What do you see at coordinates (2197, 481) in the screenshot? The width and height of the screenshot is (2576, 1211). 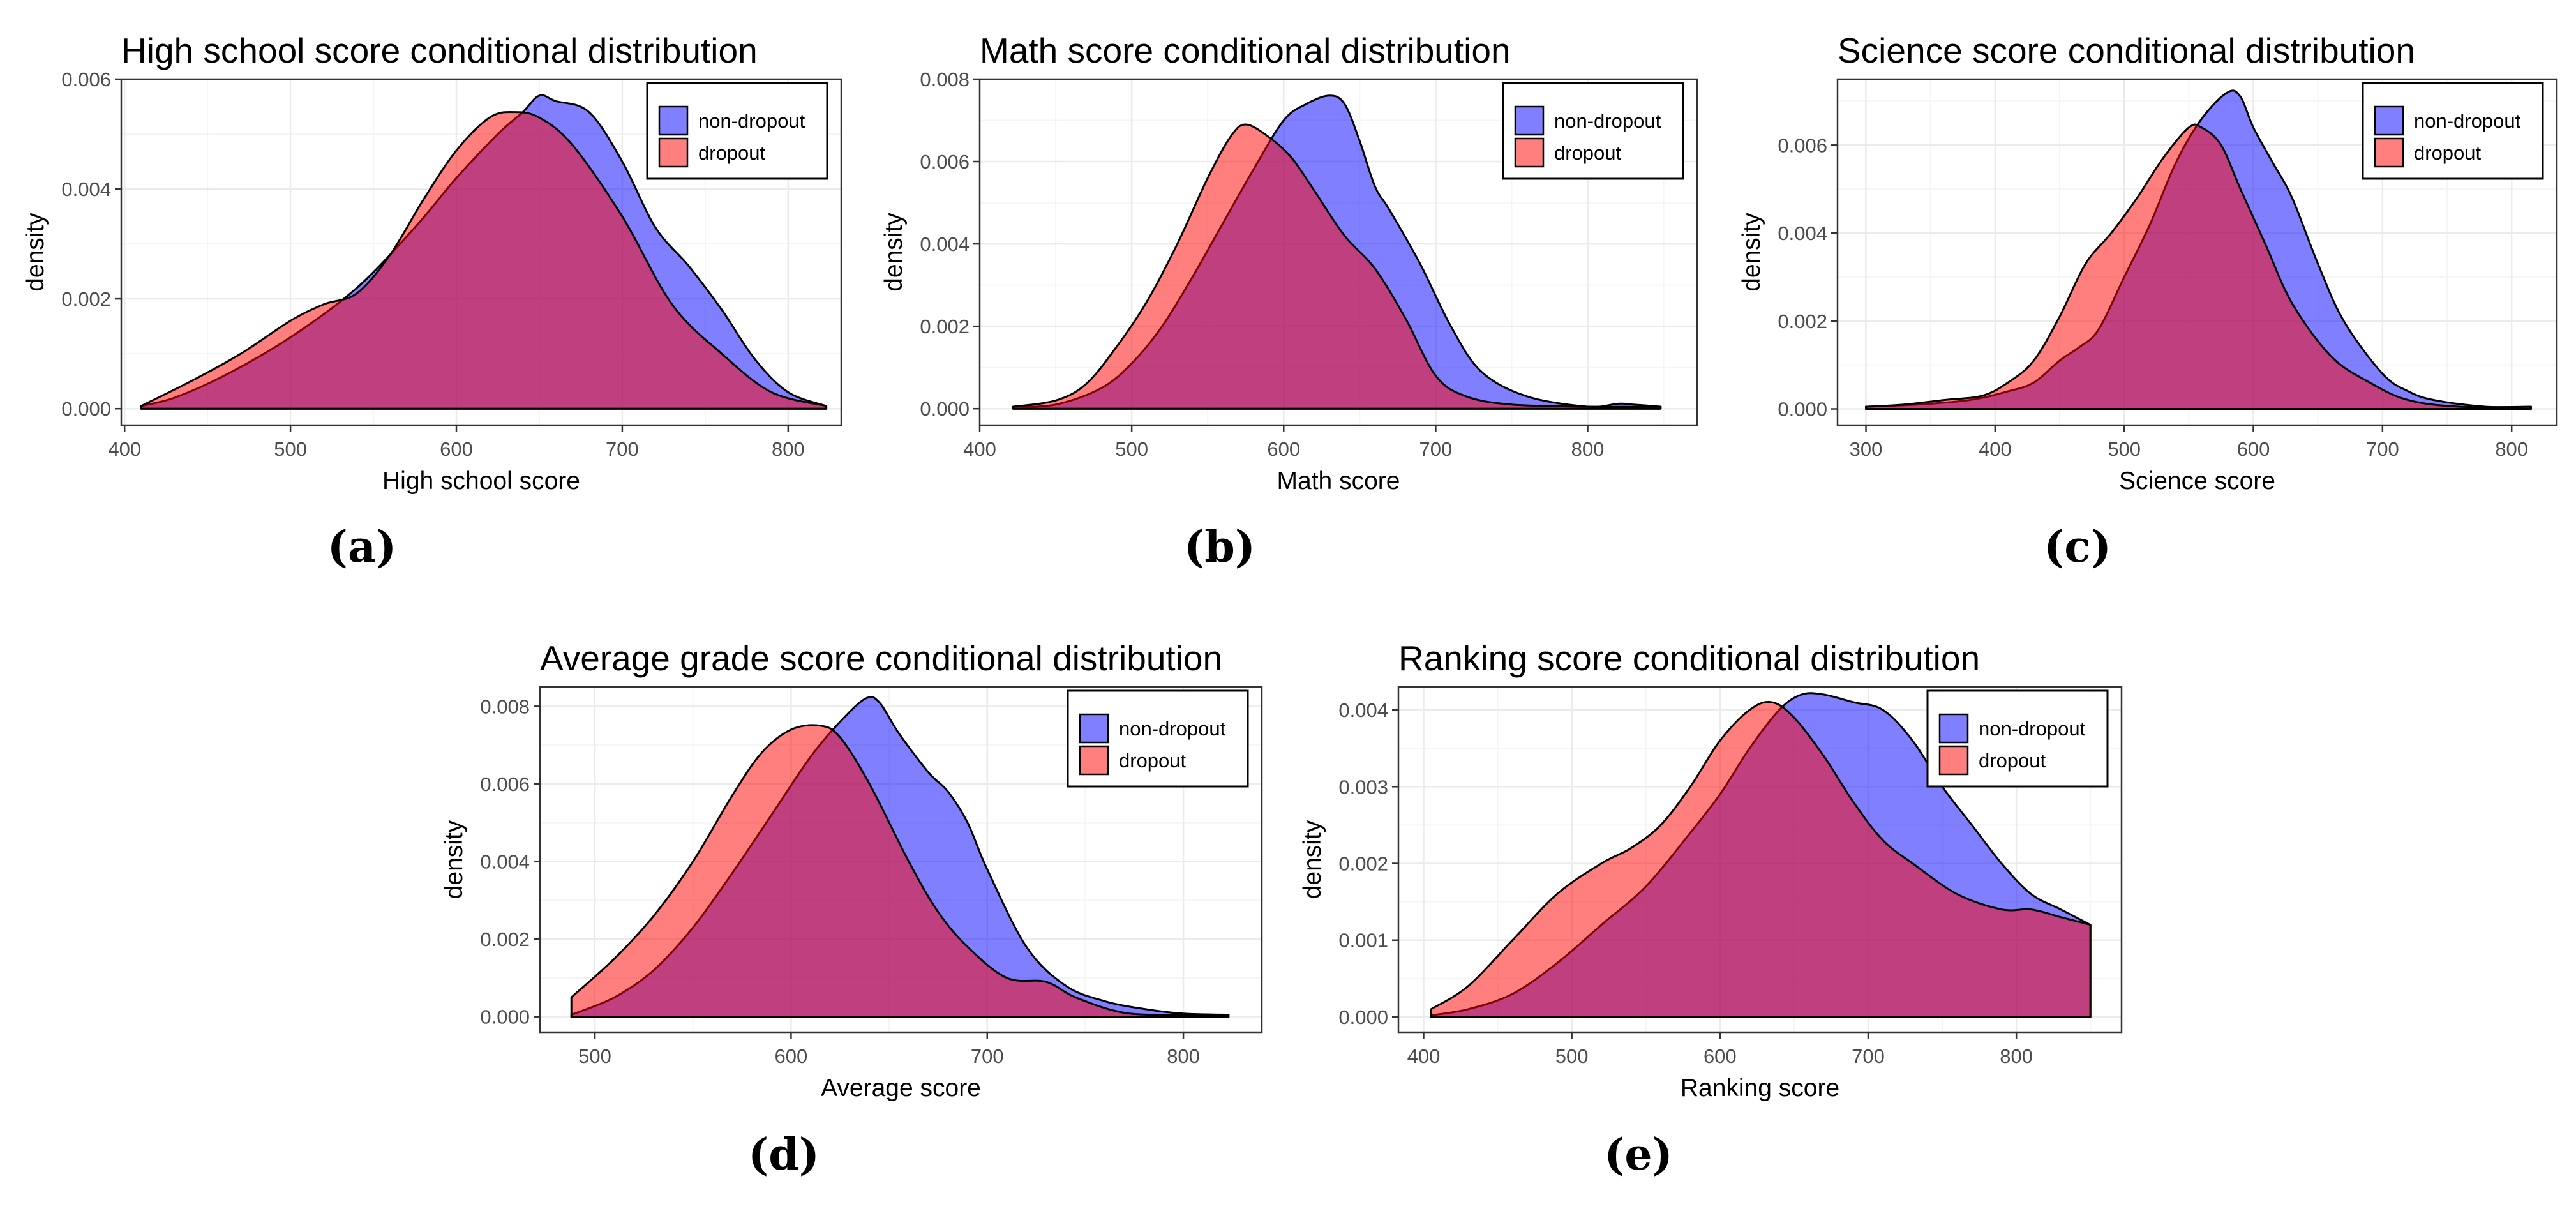 I see `x-axis-title: Science score` at bounding box center [2197, 481].